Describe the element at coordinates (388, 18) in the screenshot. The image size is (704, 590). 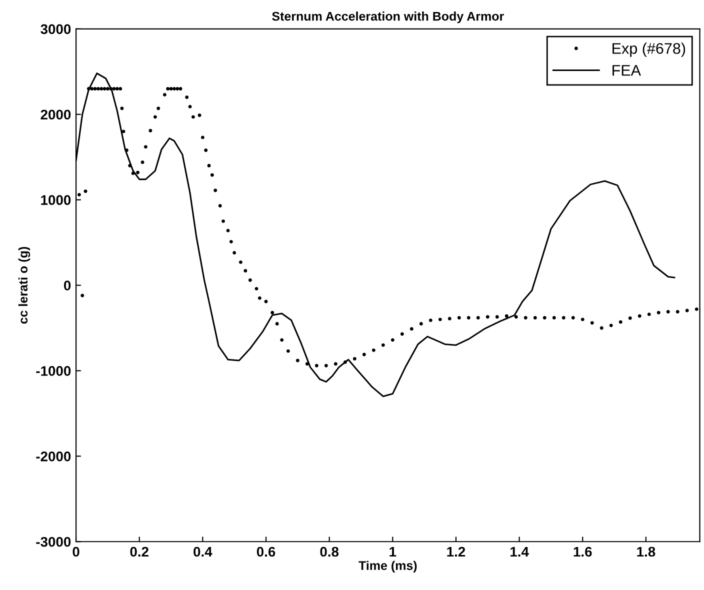
I see `chart-title: Sternum Acceleration with Body Armor` at that location.